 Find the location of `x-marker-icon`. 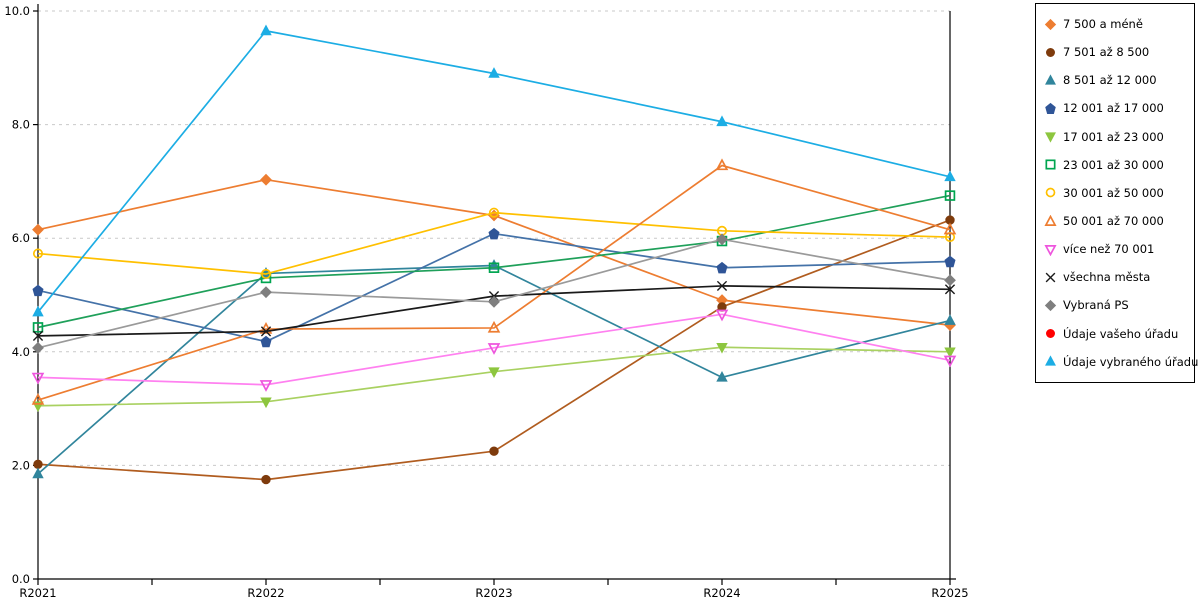

x-marker-icon is located at coordinates (1050, 277).